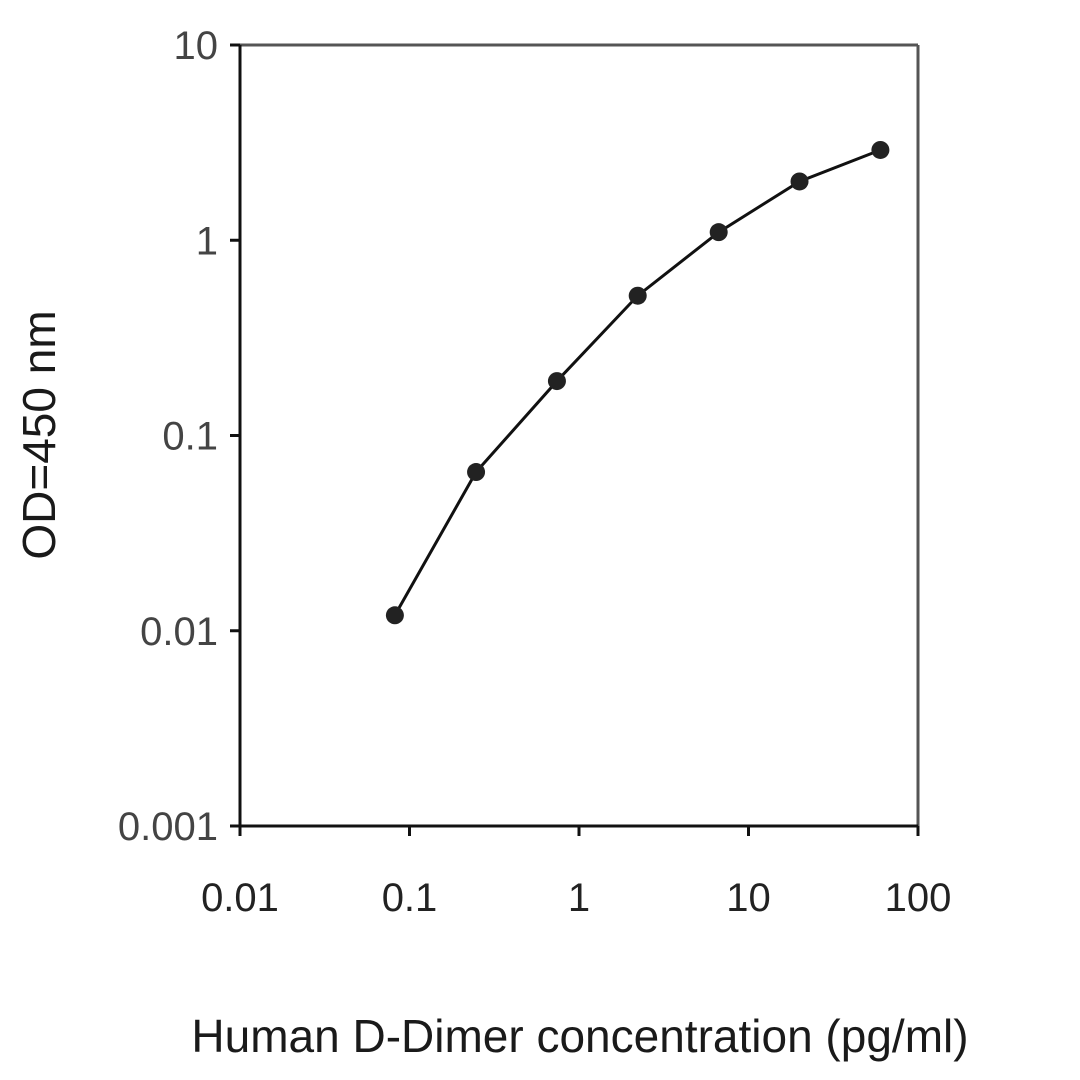 Image resolution: width=1080 pixels, height=1080 pixels. Describe the element at coordinates (240, 898) in the screenshot. I see `x-tick-label: 0.01` at that location.